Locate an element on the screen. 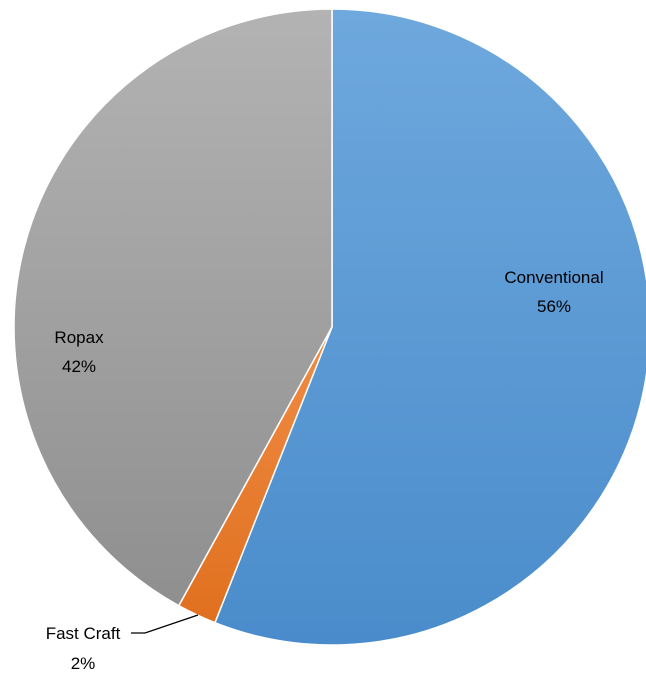 This screenshot has height=675, width=646. slice-label-conventional: Conventional is located at coordinates (553, 277).